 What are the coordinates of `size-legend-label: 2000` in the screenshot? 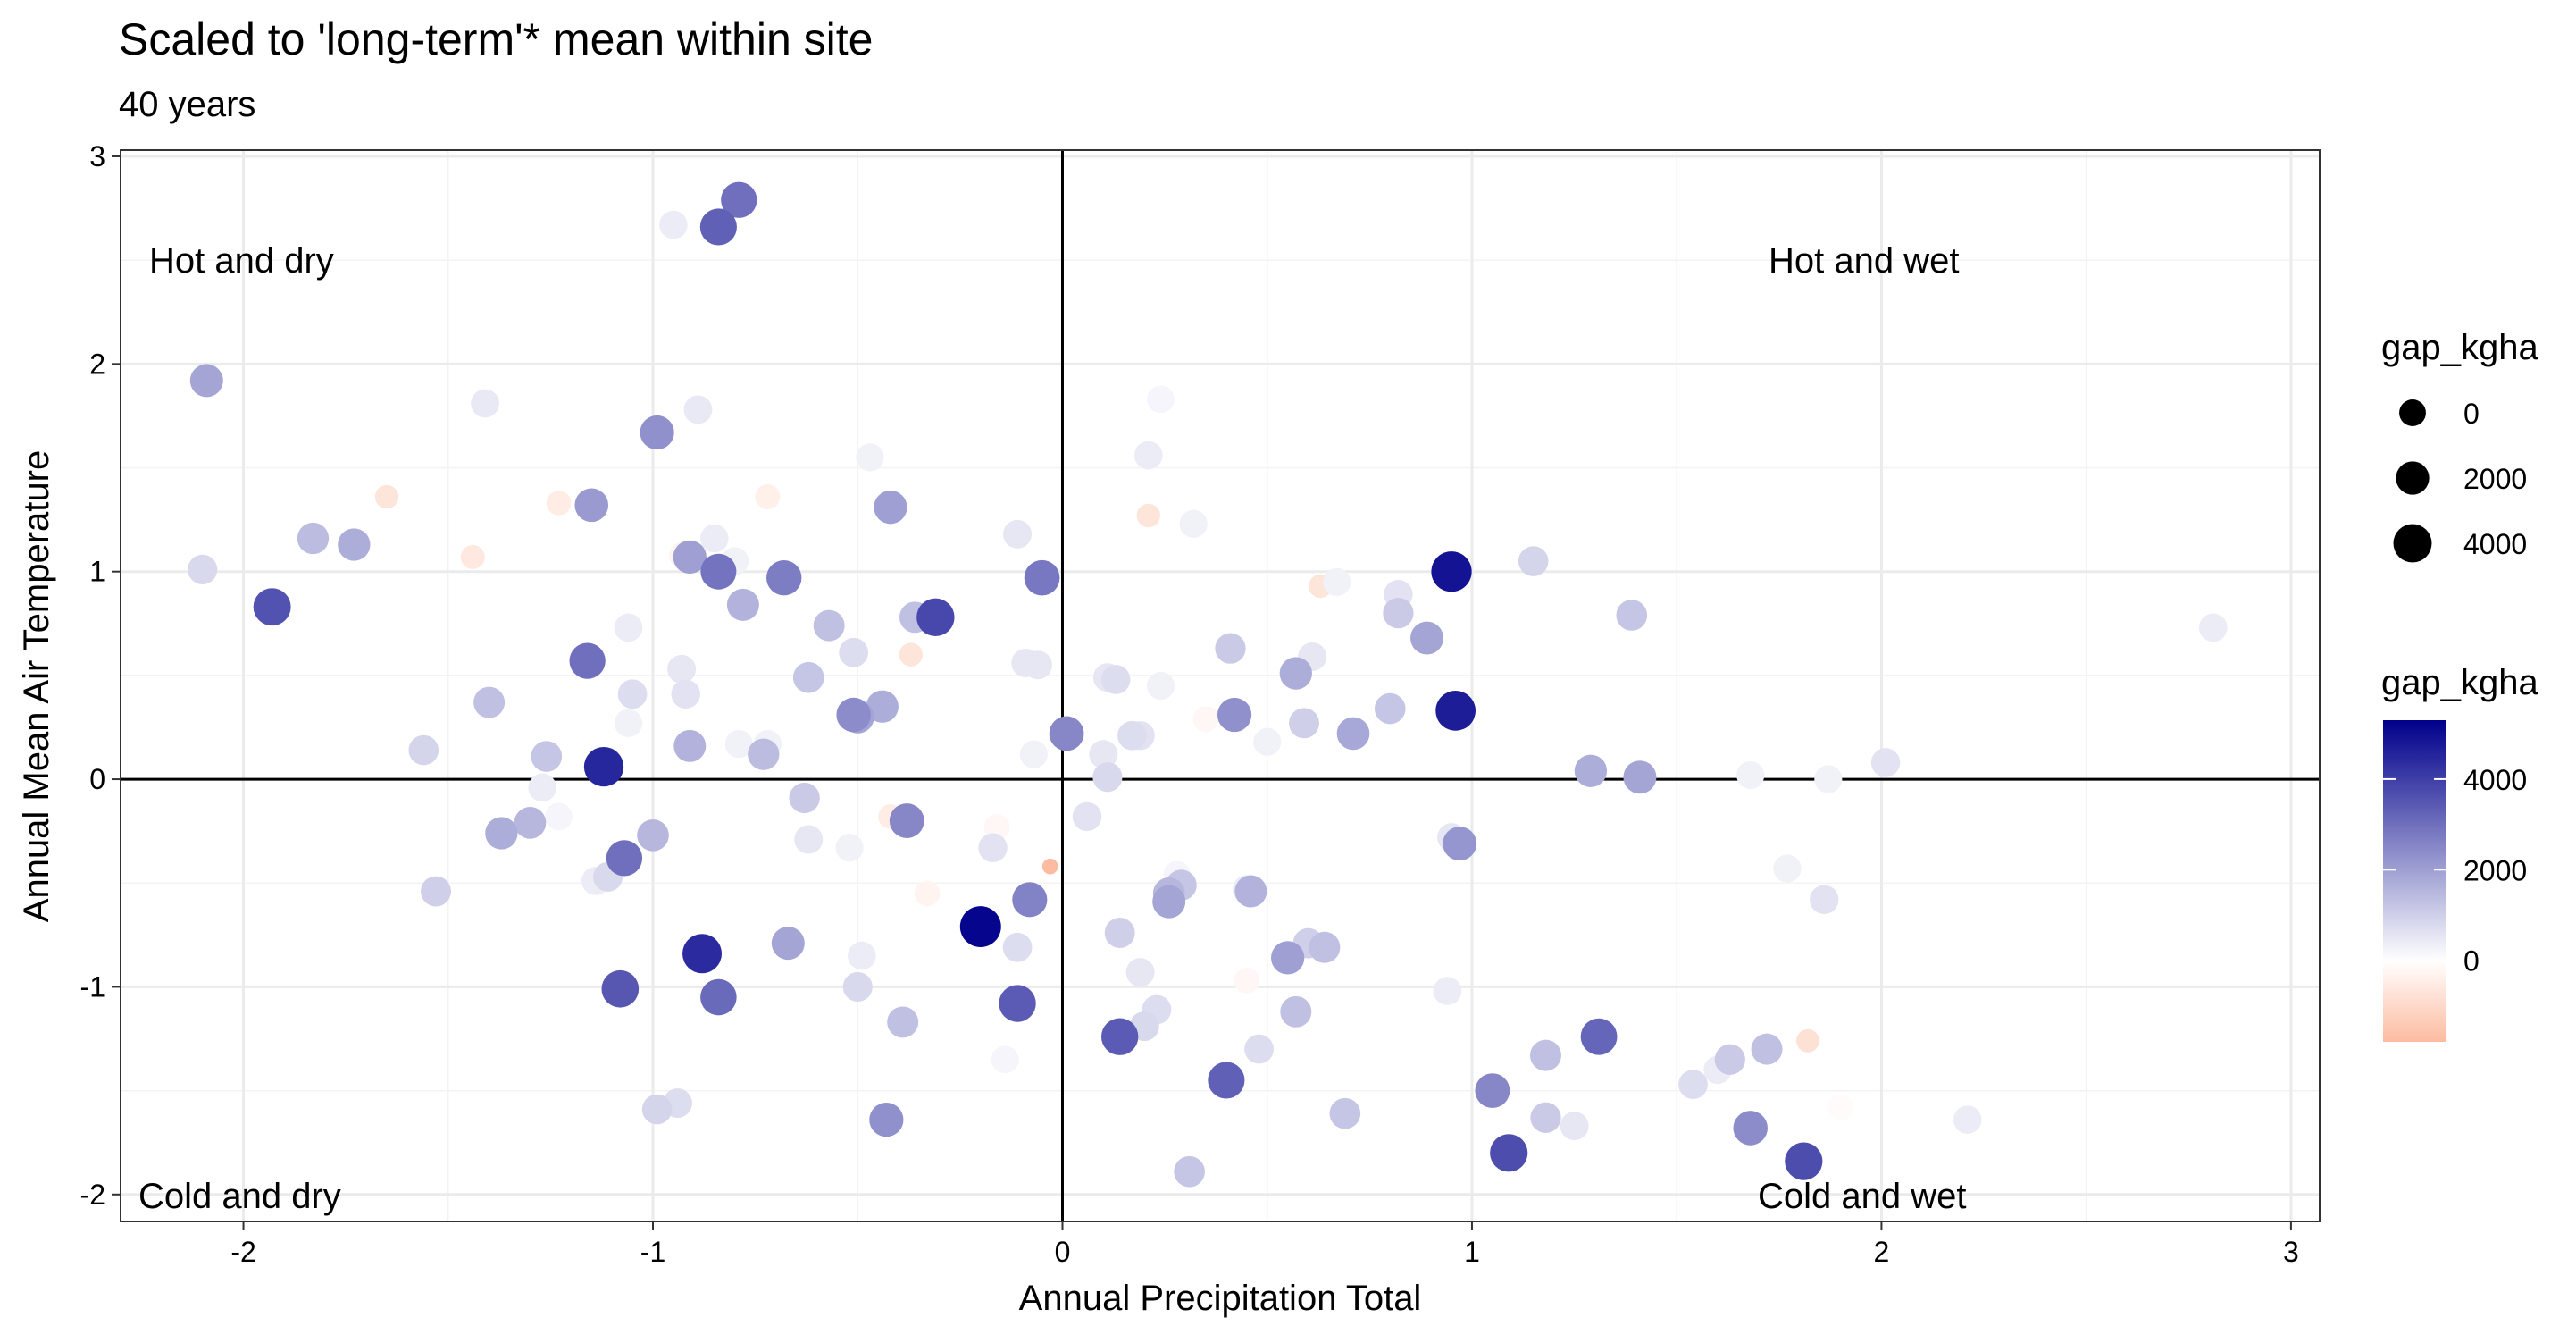 It's located at (2495, 479).